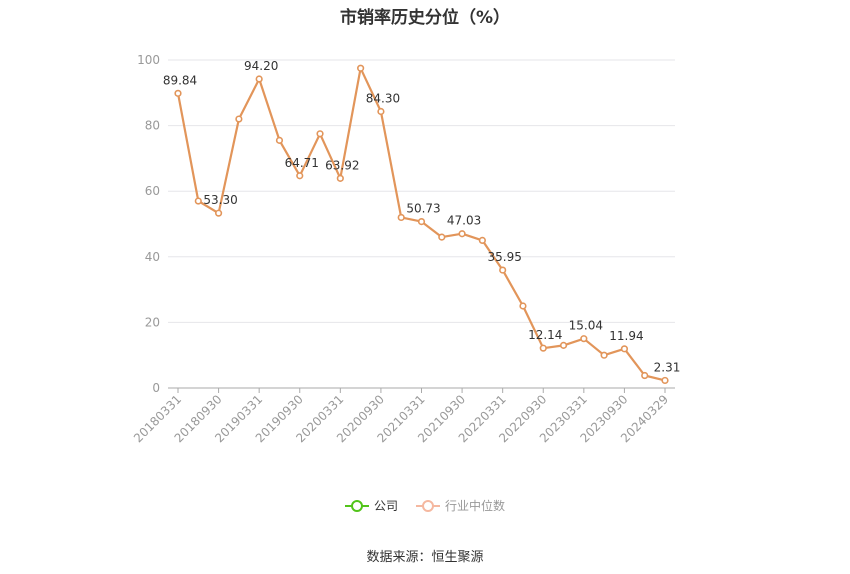 This screenshot has height=574, width=850. What do you see at coordinates (586, 326) in the screenshot?
I see `data-label: 15.04` at bounding box center [586, 326].